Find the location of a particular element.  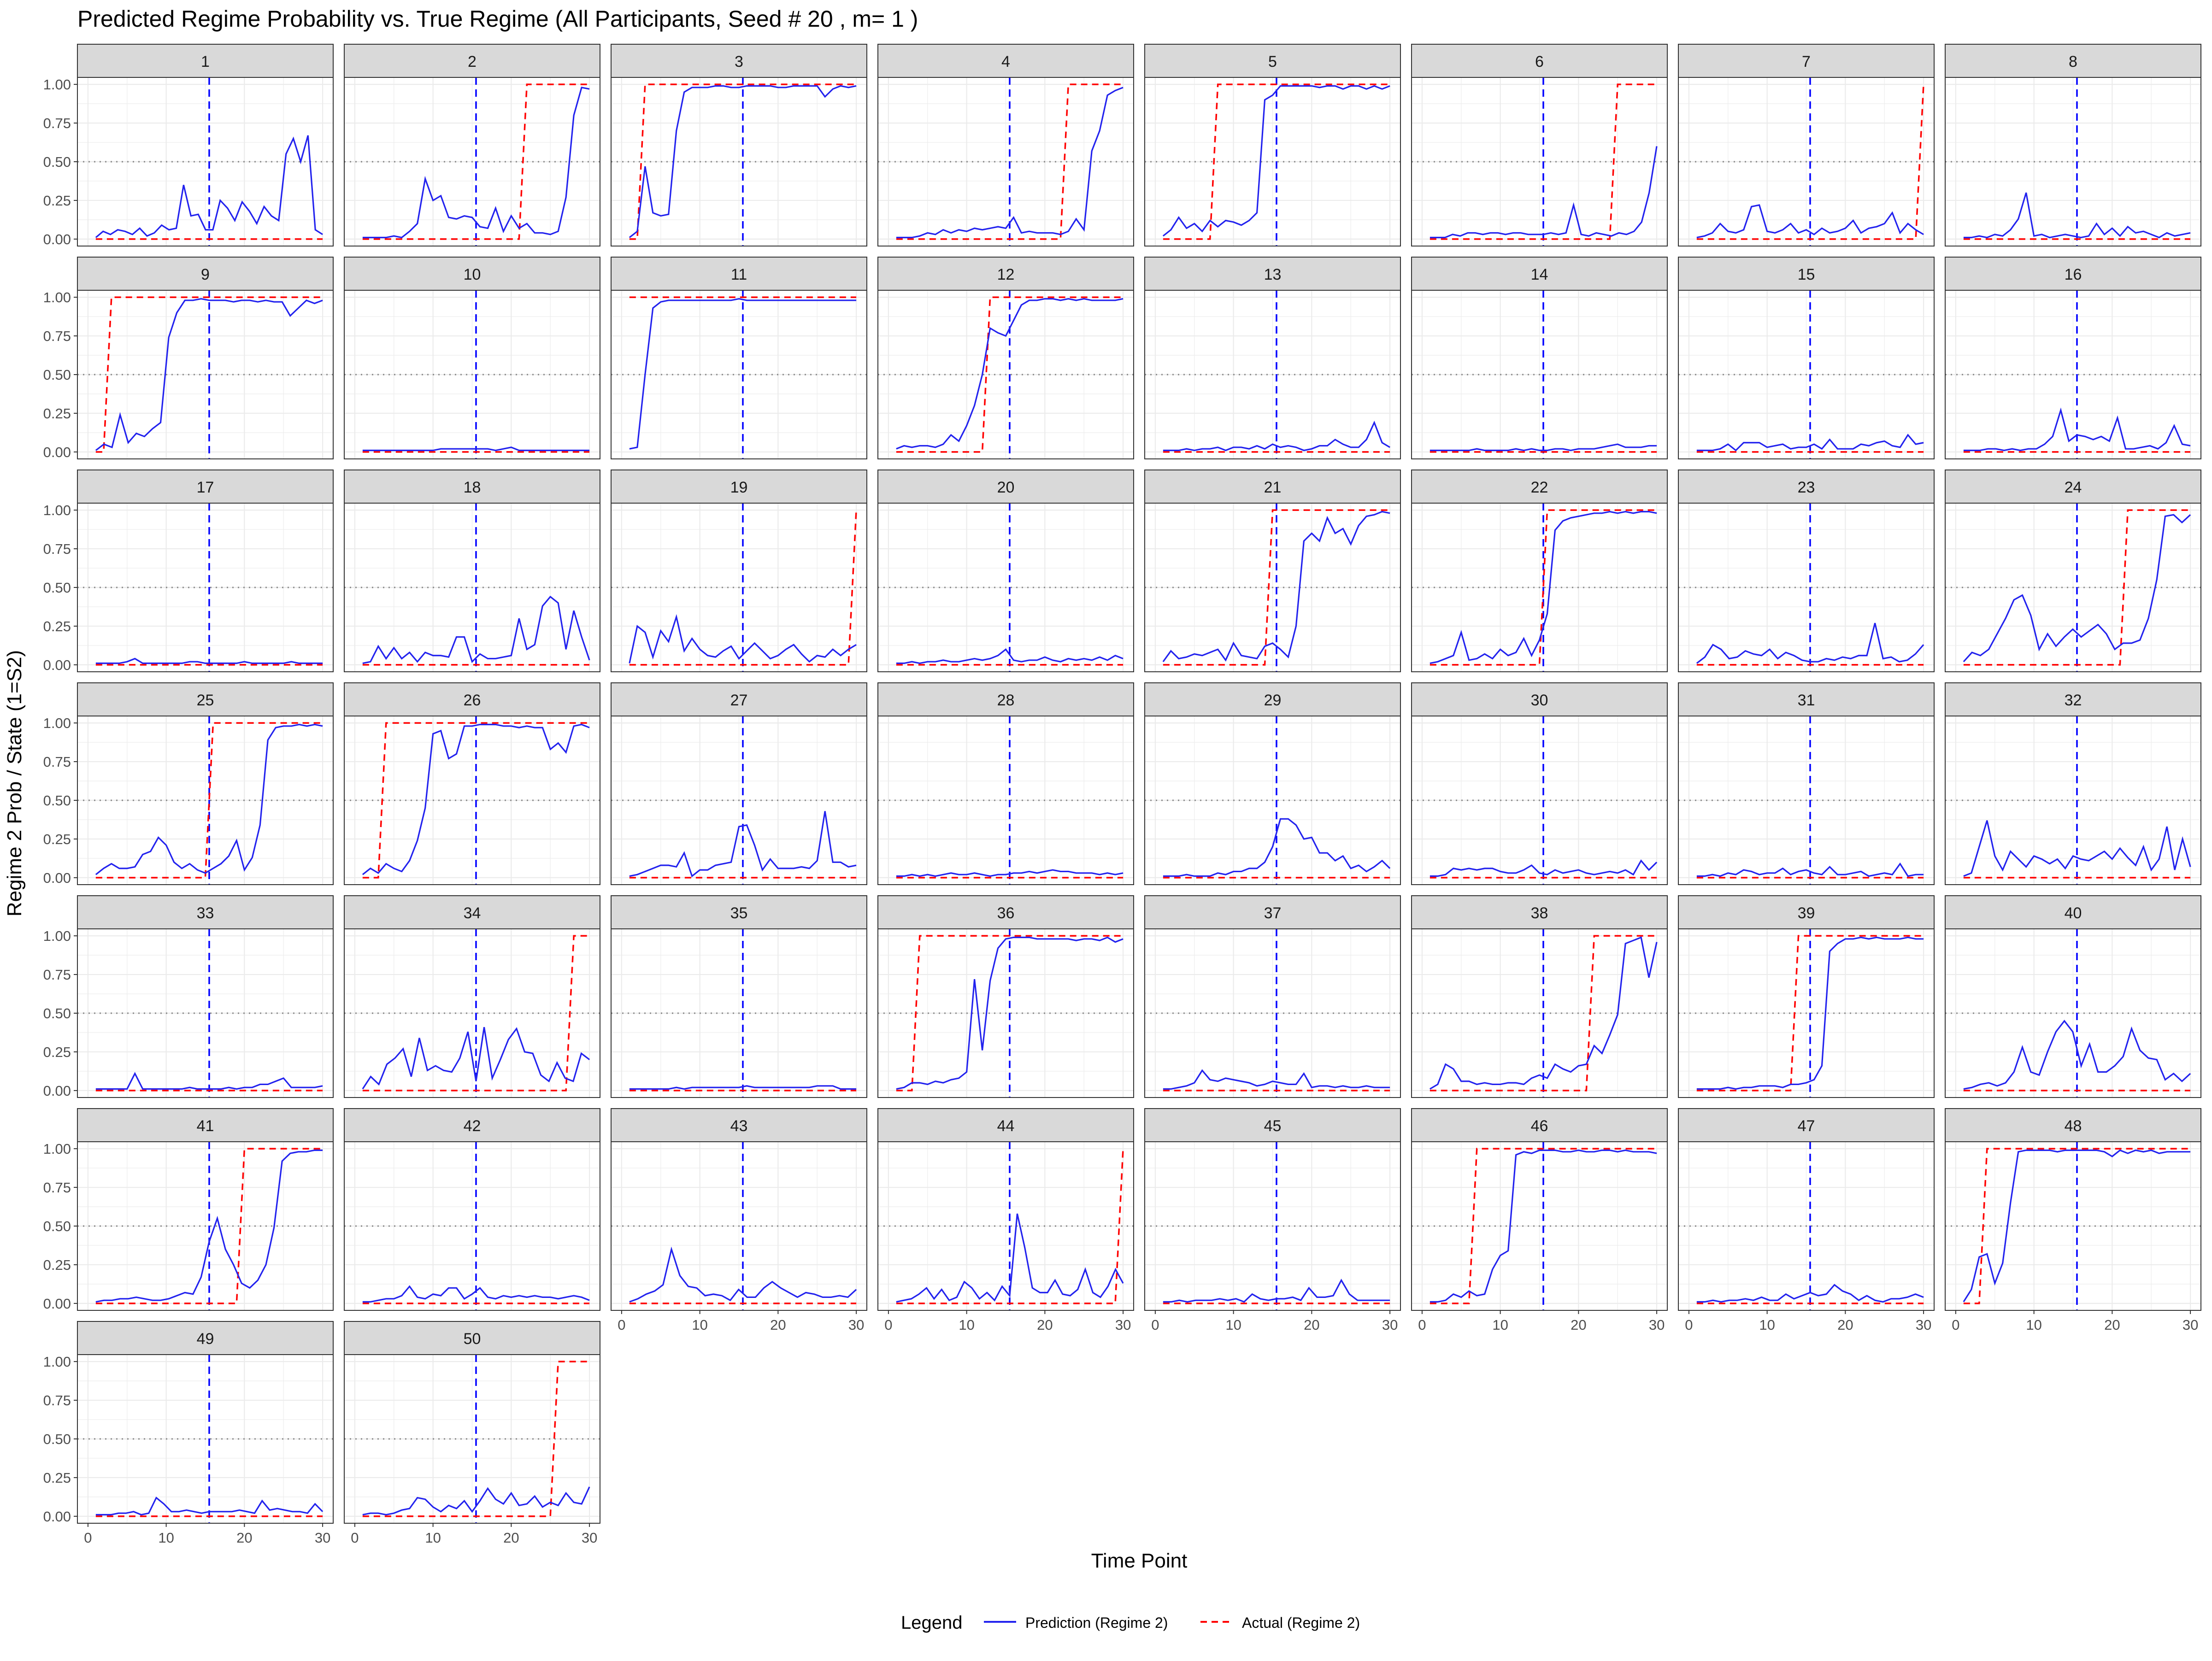

facet-panel-26: 26 is located at coordinates (472, 783).